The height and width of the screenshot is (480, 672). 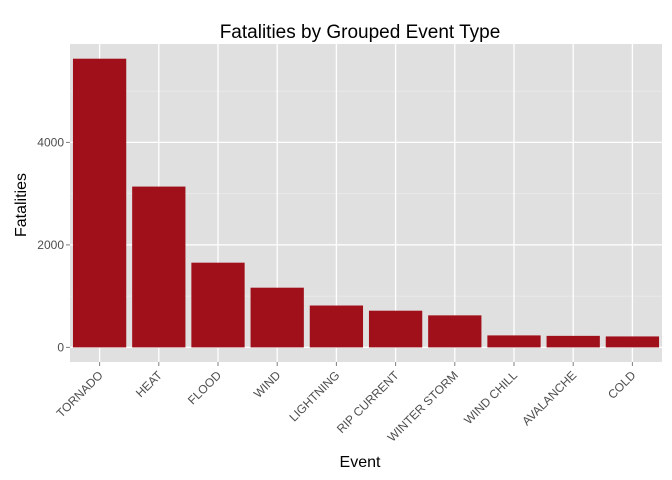 What do you see at coordinates (360, 462) in the screenshot?
I see `x-axis-title: Event` at bounding box center [360, 462].